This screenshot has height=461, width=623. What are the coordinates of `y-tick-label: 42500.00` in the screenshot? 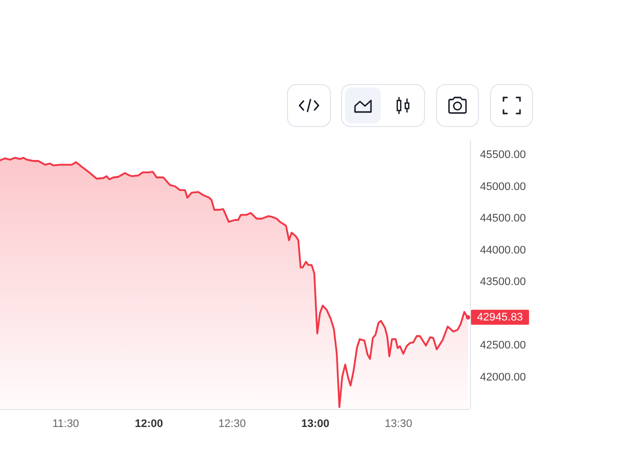 It's located at (503, 346).